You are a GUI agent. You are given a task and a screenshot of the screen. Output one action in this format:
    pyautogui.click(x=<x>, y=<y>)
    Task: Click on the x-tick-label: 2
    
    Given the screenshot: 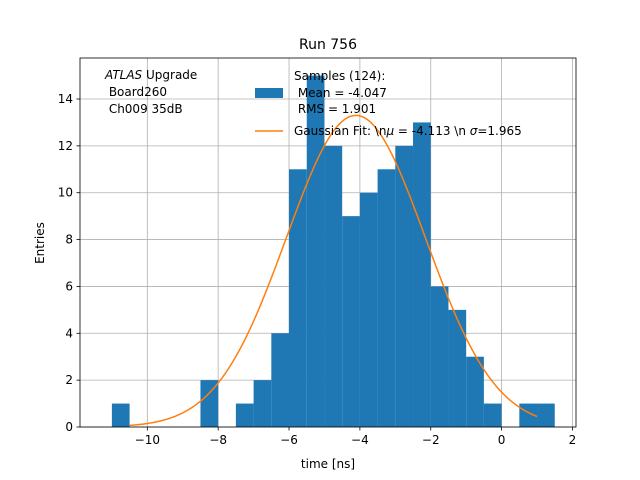 What is the action you would take?
    pyautogui.click(x=573, y=440)
    